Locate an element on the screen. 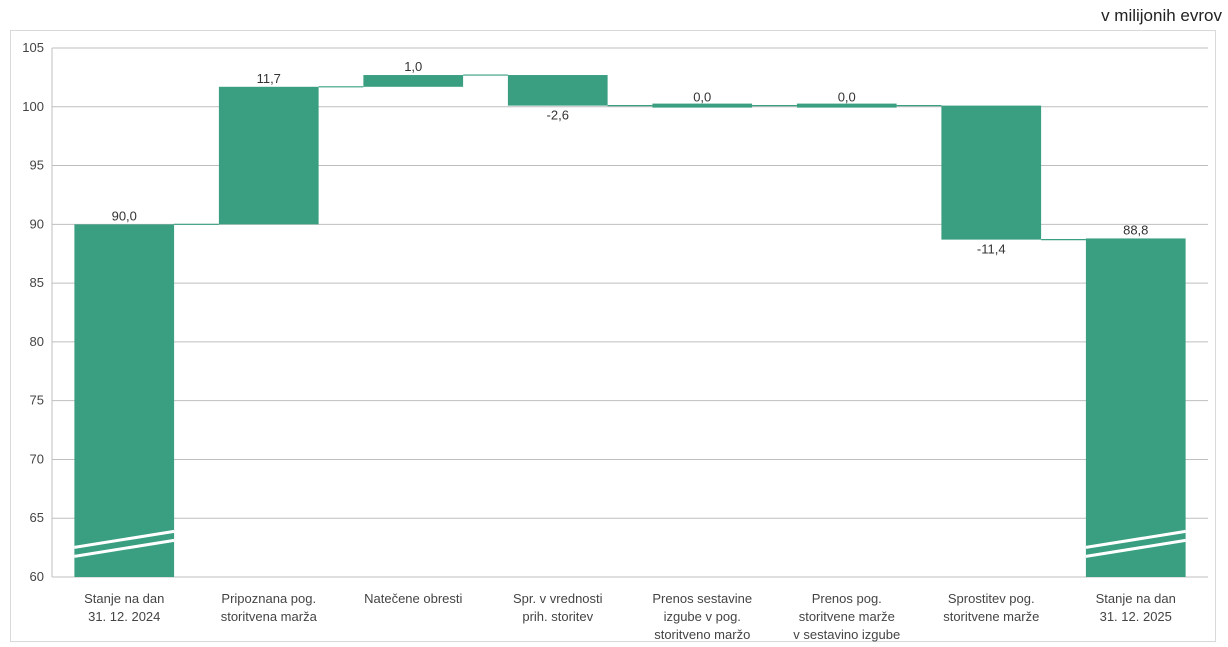 The image size is (1228, 647). y-tick-label: 105 is located at coordinates (33, 47).